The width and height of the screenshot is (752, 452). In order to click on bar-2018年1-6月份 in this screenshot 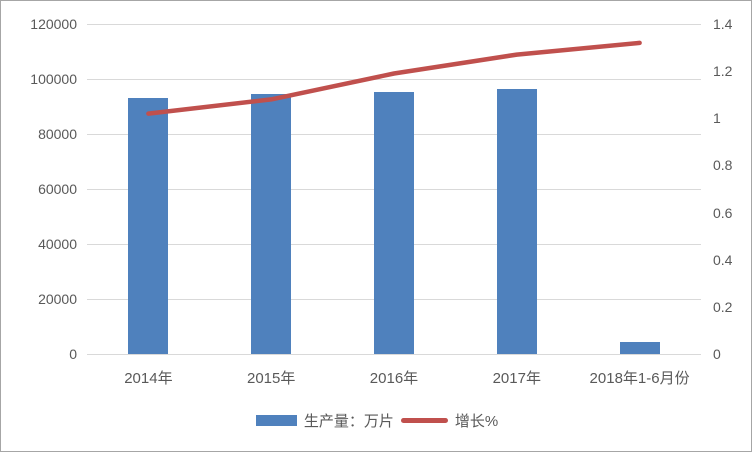, I will do `click(639, 347)`.